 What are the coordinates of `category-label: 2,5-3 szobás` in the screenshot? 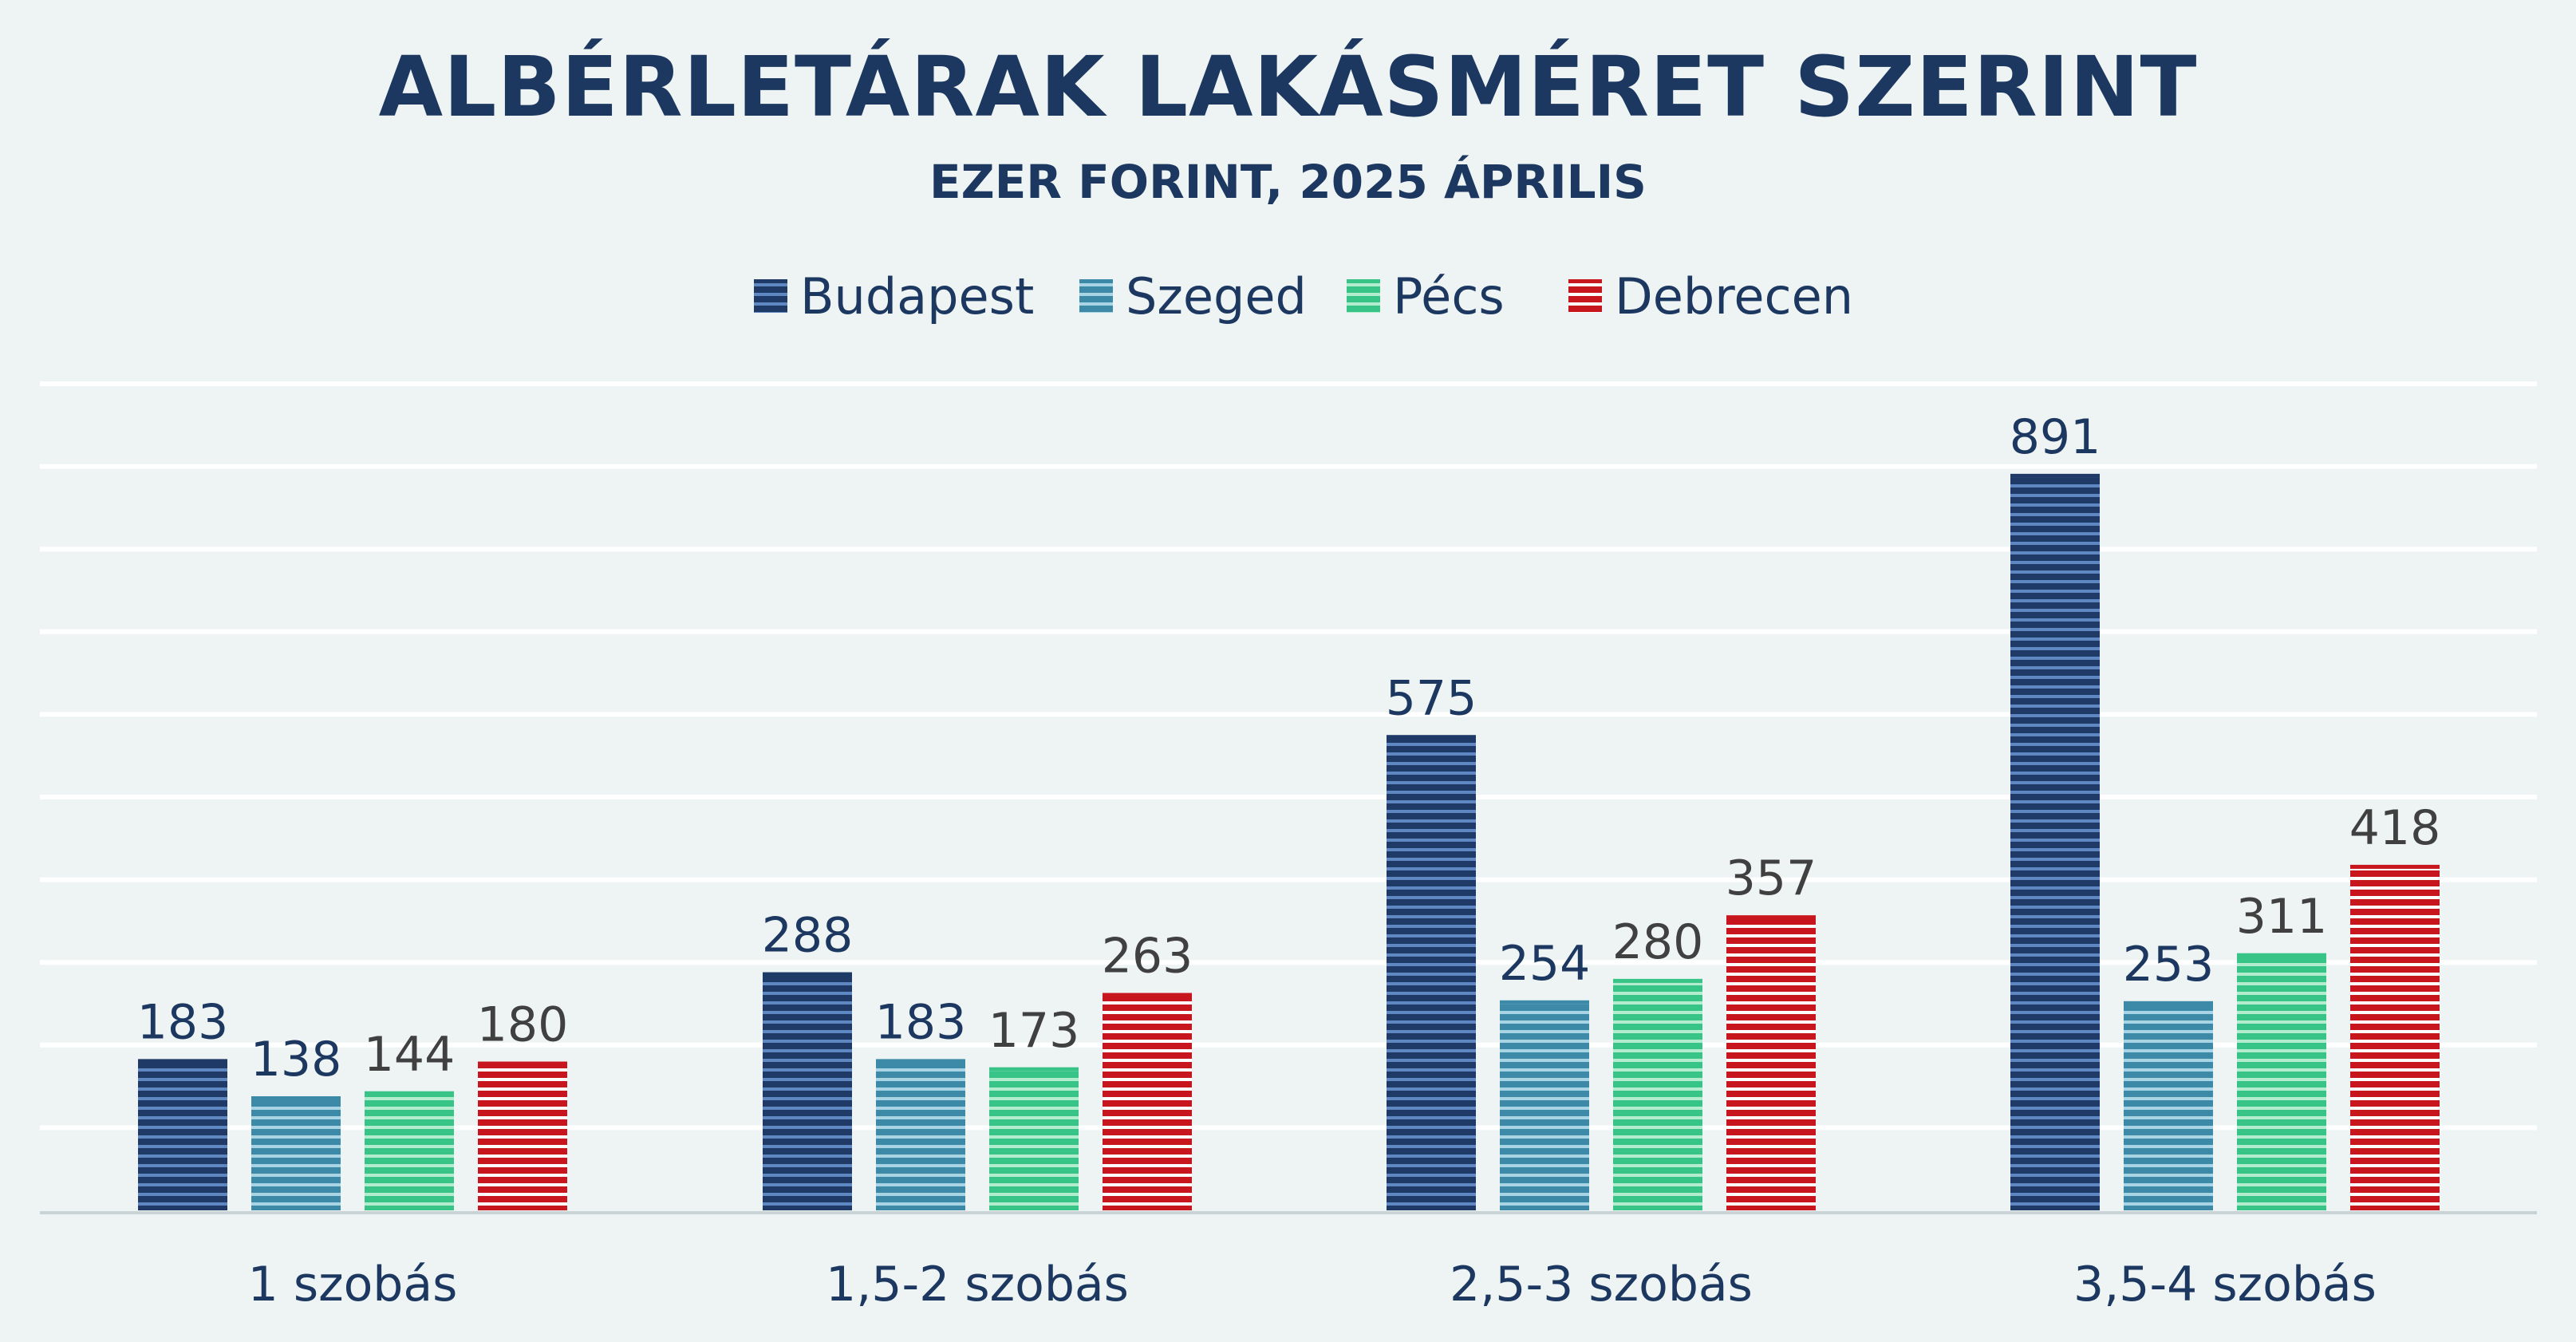 It's located at (1601, 1284).